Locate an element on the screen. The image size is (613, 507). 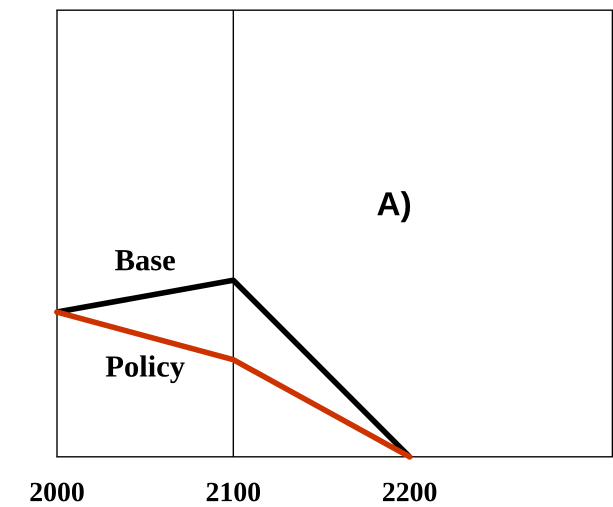
x-tick-label: 2000 is located at coordinates (57, 492).